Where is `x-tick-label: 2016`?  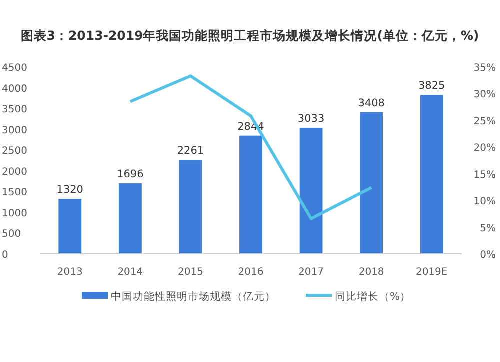 x-tick-label: 2016 is located at coordinates (251, 272).